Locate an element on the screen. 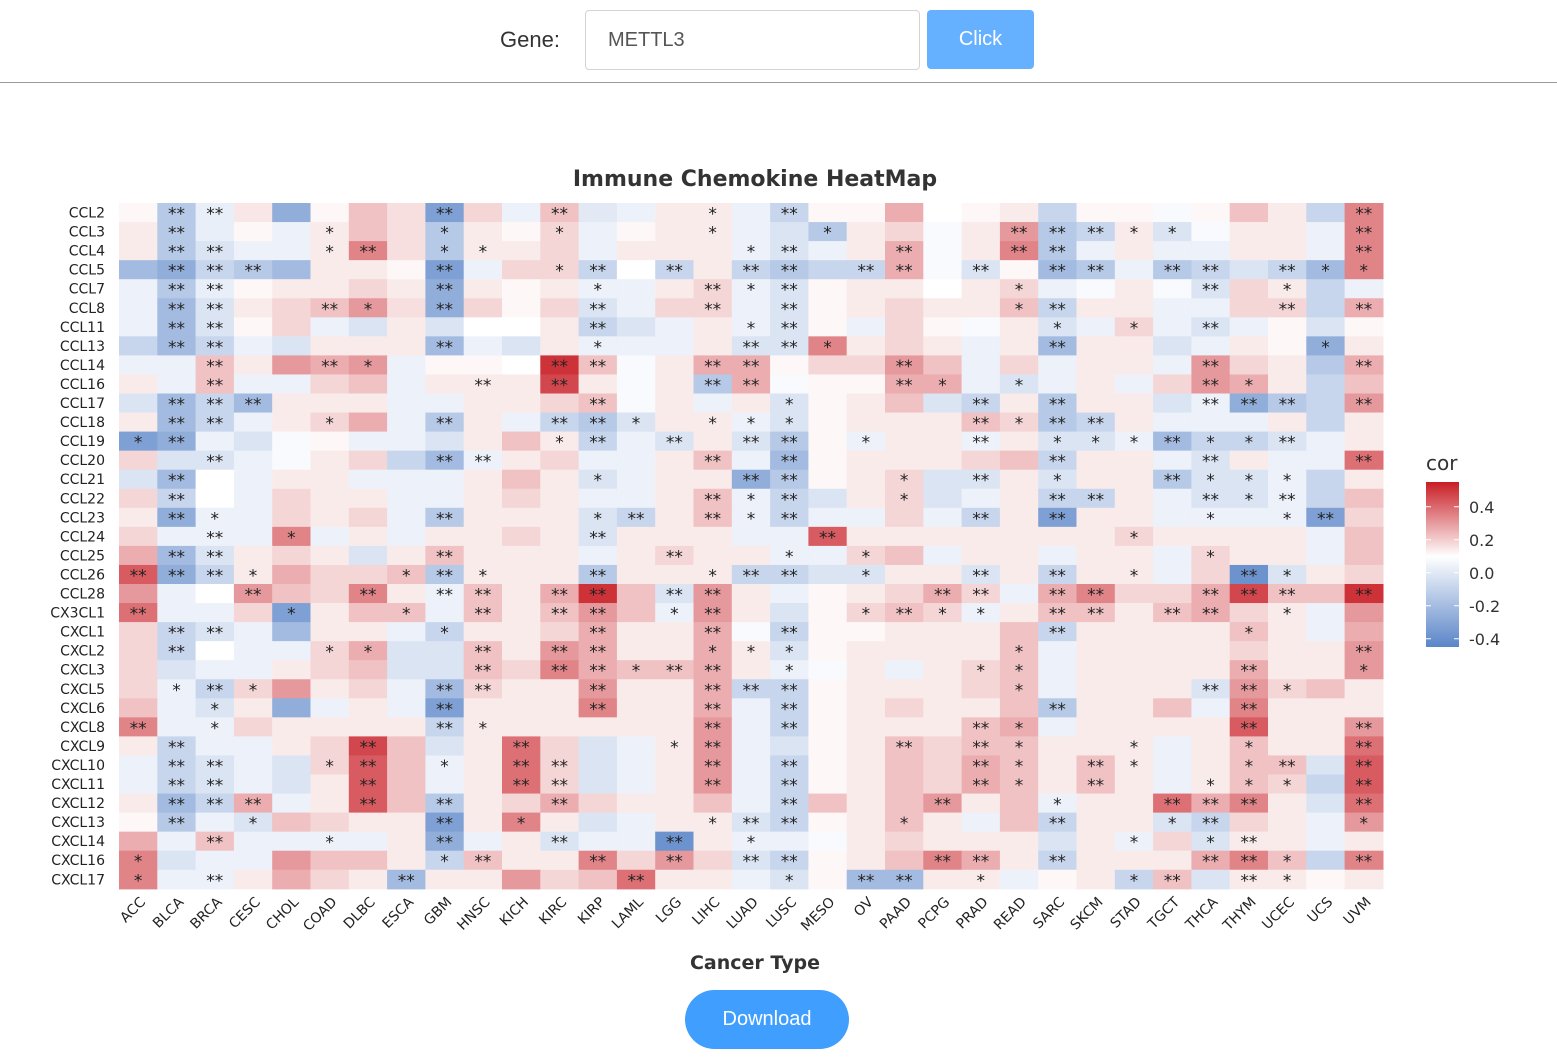 Image resolution: width=1557 pixels, height=1059 pixels. heatmap-cell-CXCL6-LUAD is located at coordinates (751, 708).